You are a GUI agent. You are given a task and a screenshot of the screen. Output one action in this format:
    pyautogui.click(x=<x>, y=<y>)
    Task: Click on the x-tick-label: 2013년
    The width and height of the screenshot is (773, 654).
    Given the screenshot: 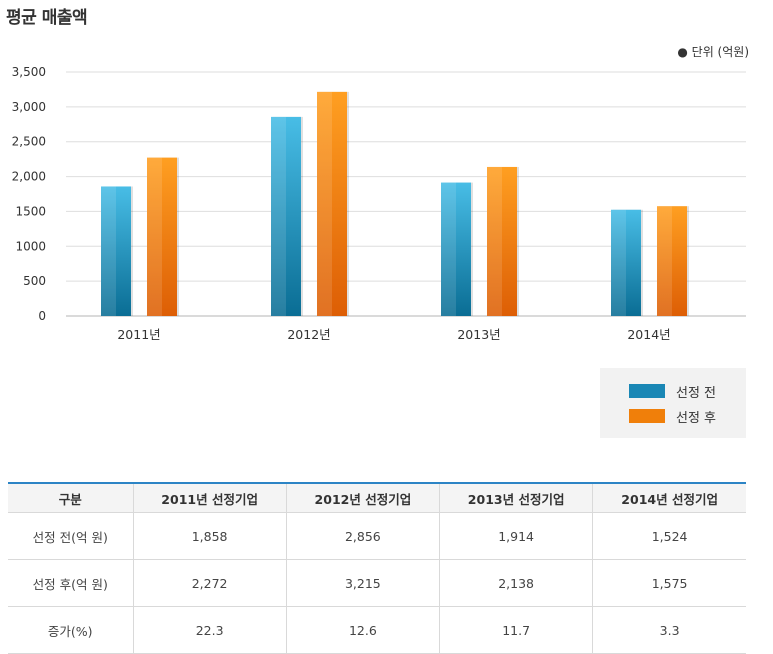 What is the action you would take?
    pyautogui.click(x=478, y=334)
    